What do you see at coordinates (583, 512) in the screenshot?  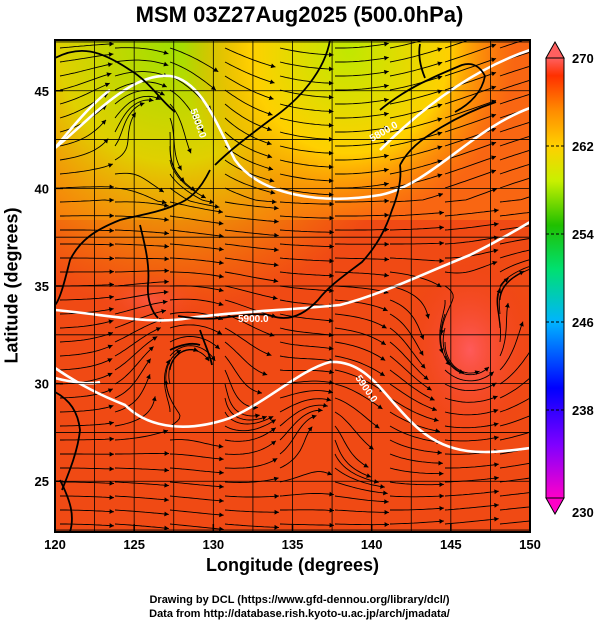 I see `colorbar-label: 230` at bounding box center [583, 512].